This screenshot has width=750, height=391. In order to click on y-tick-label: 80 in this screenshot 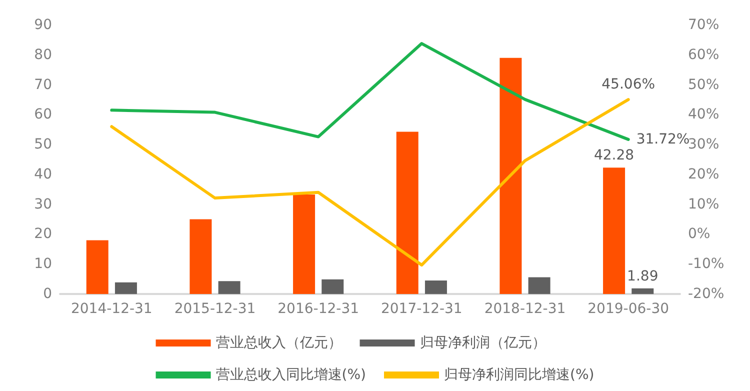, I will do `click(43, 54)`.